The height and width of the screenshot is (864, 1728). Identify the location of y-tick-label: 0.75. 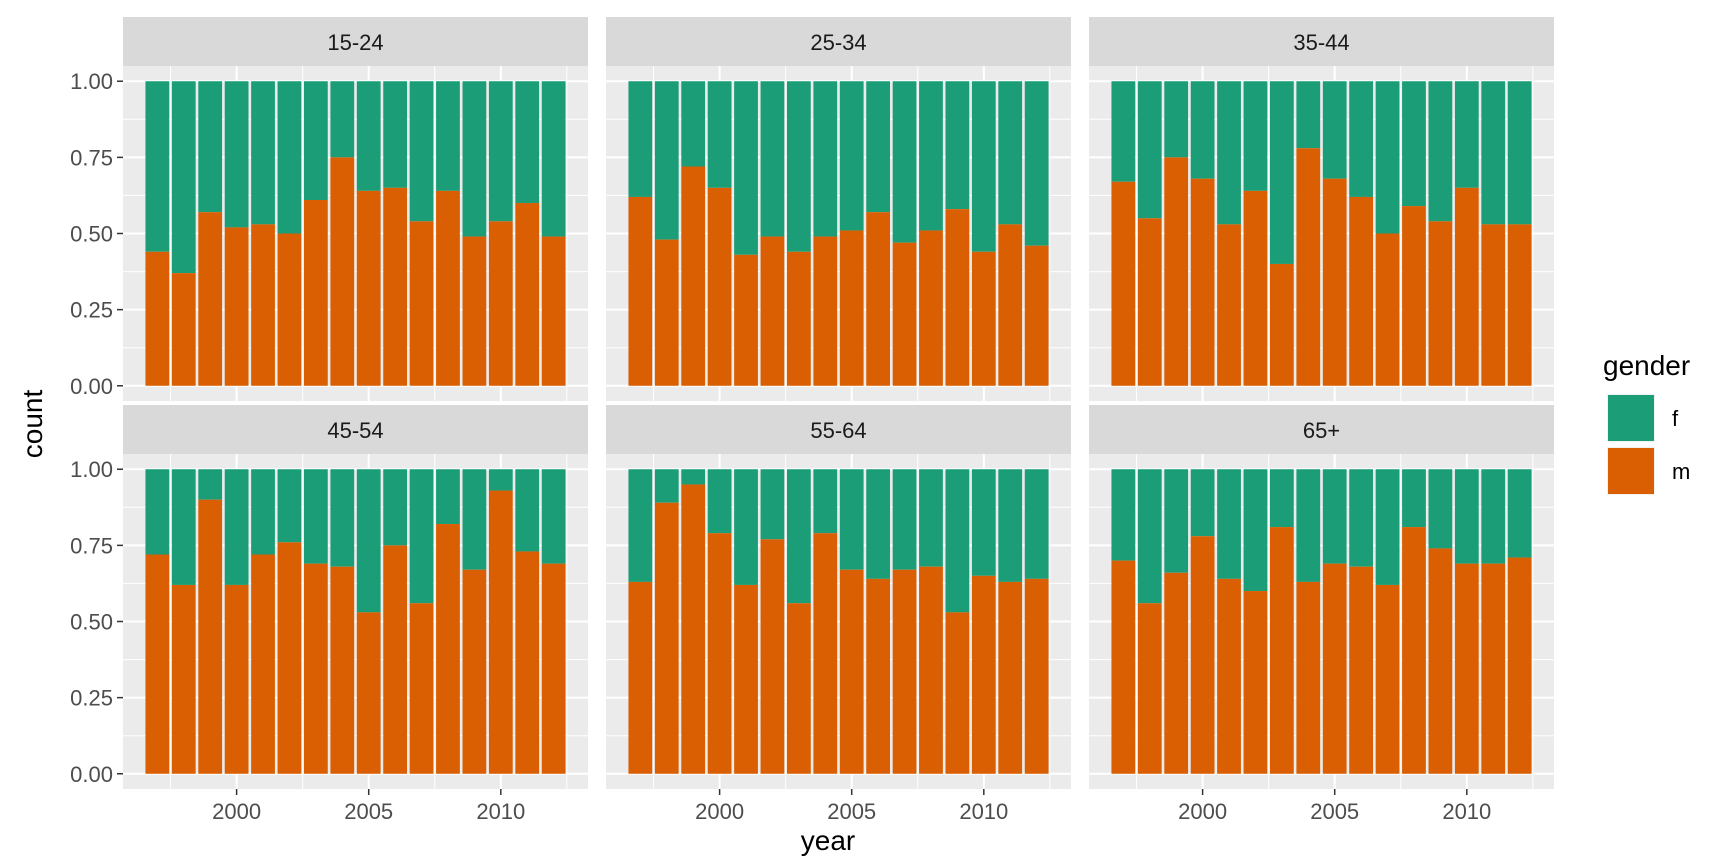
(91, 545).